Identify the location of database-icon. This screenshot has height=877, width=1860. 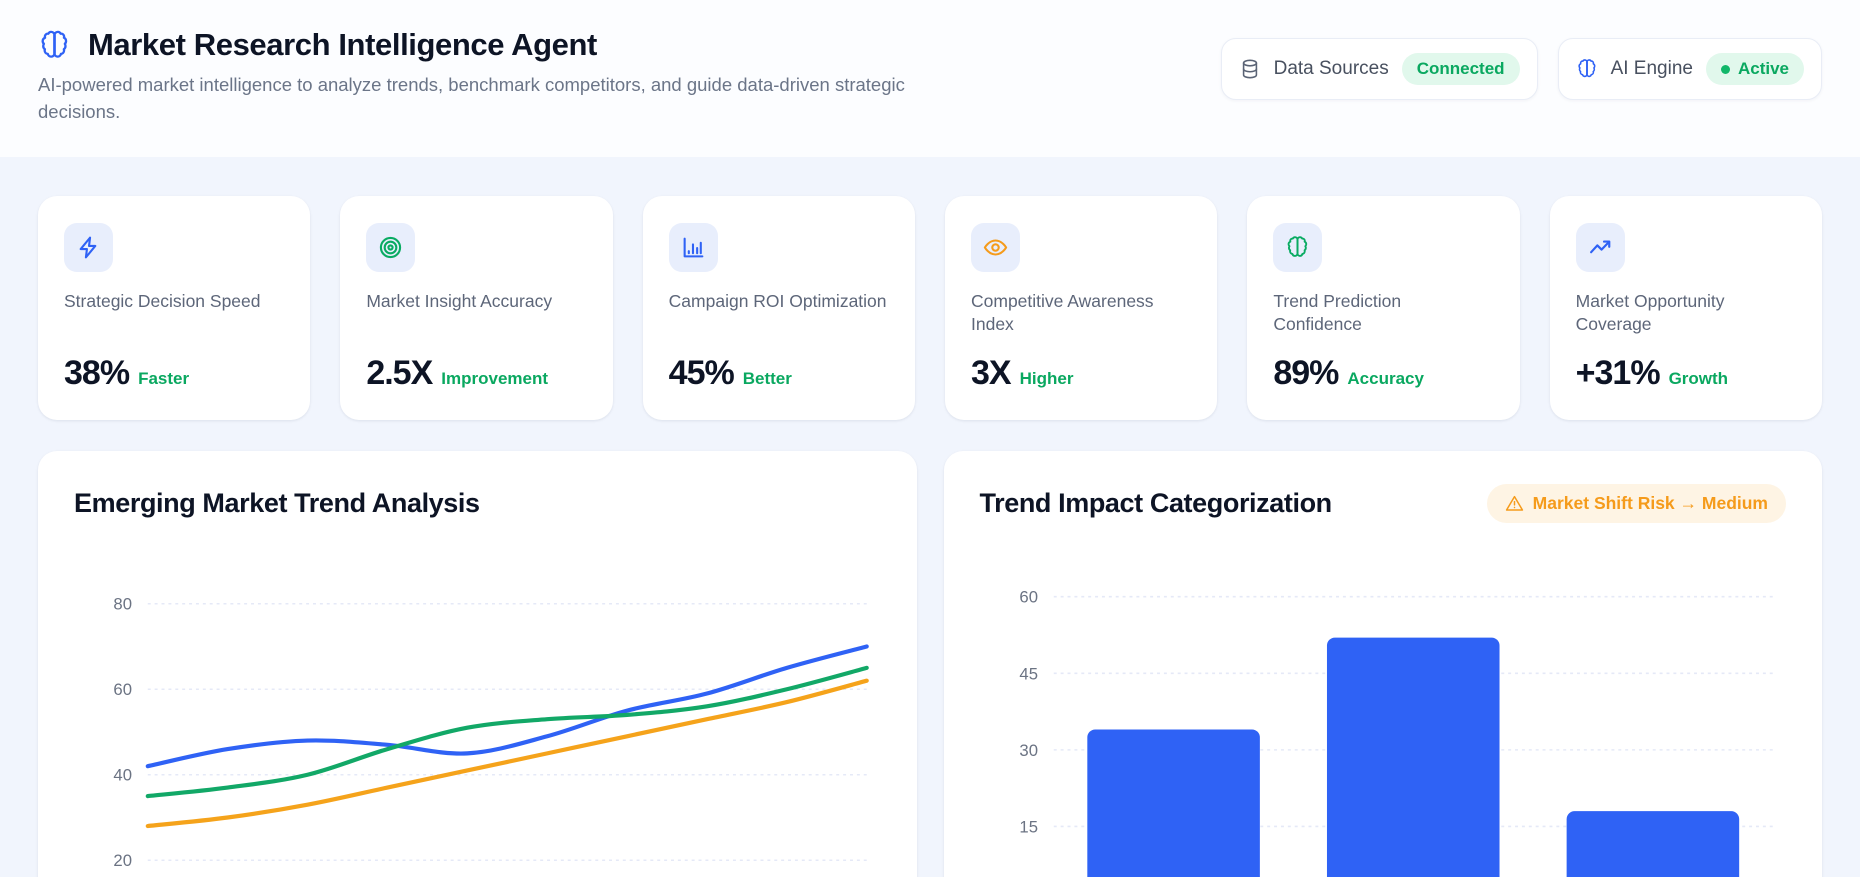
(1250, 69).